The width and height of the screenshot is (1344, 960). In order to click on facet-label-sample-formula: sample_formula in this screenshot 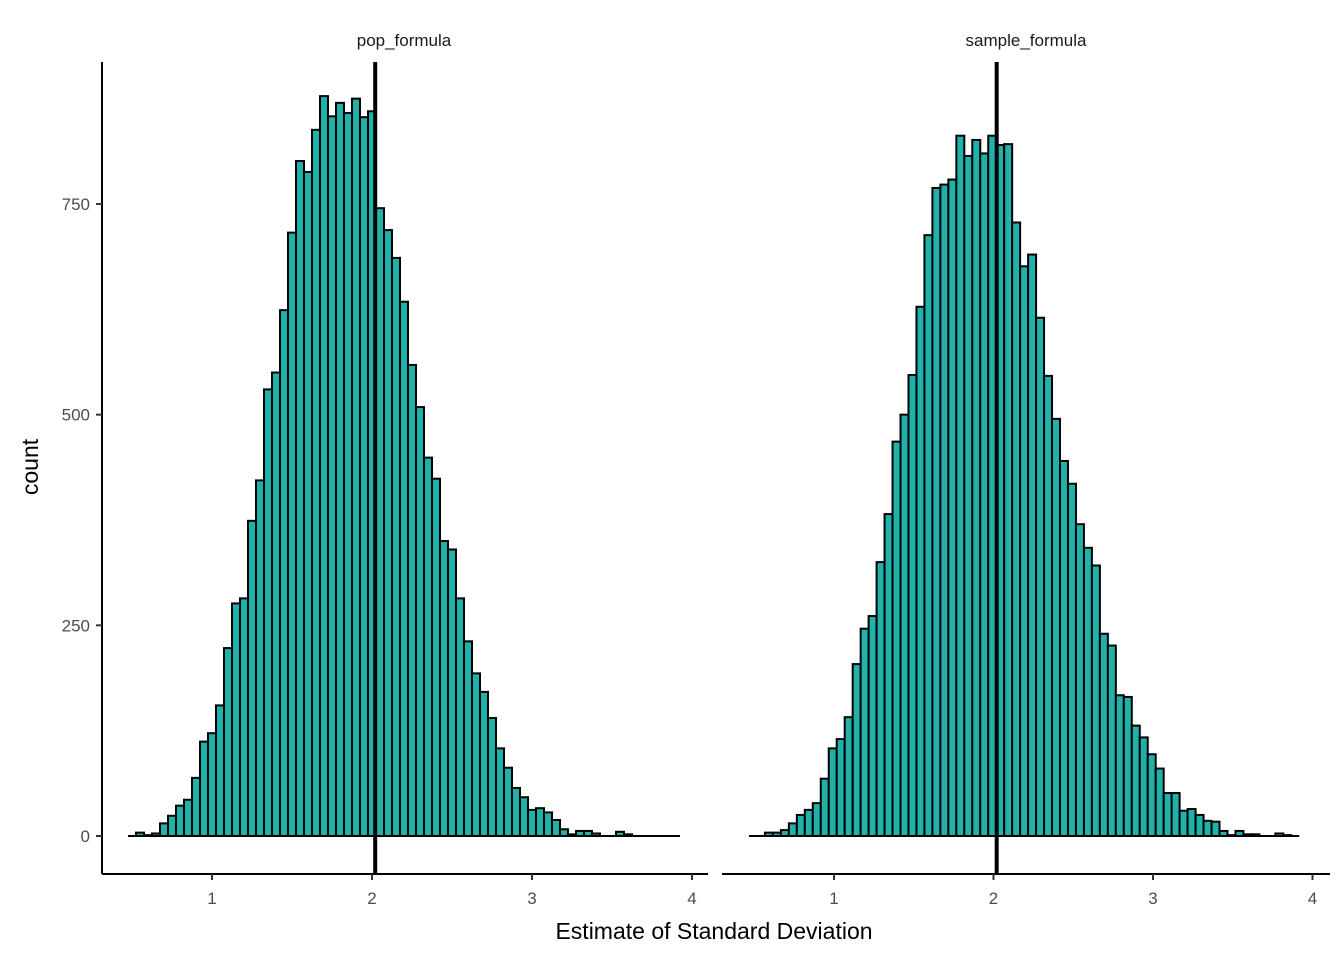, I will do `click(1026, 40)`.